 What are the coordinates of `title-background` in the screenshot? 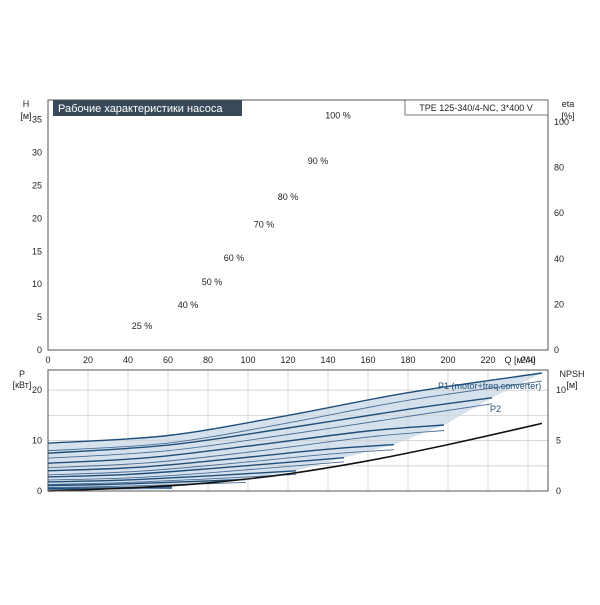 It's located at (147, 108).